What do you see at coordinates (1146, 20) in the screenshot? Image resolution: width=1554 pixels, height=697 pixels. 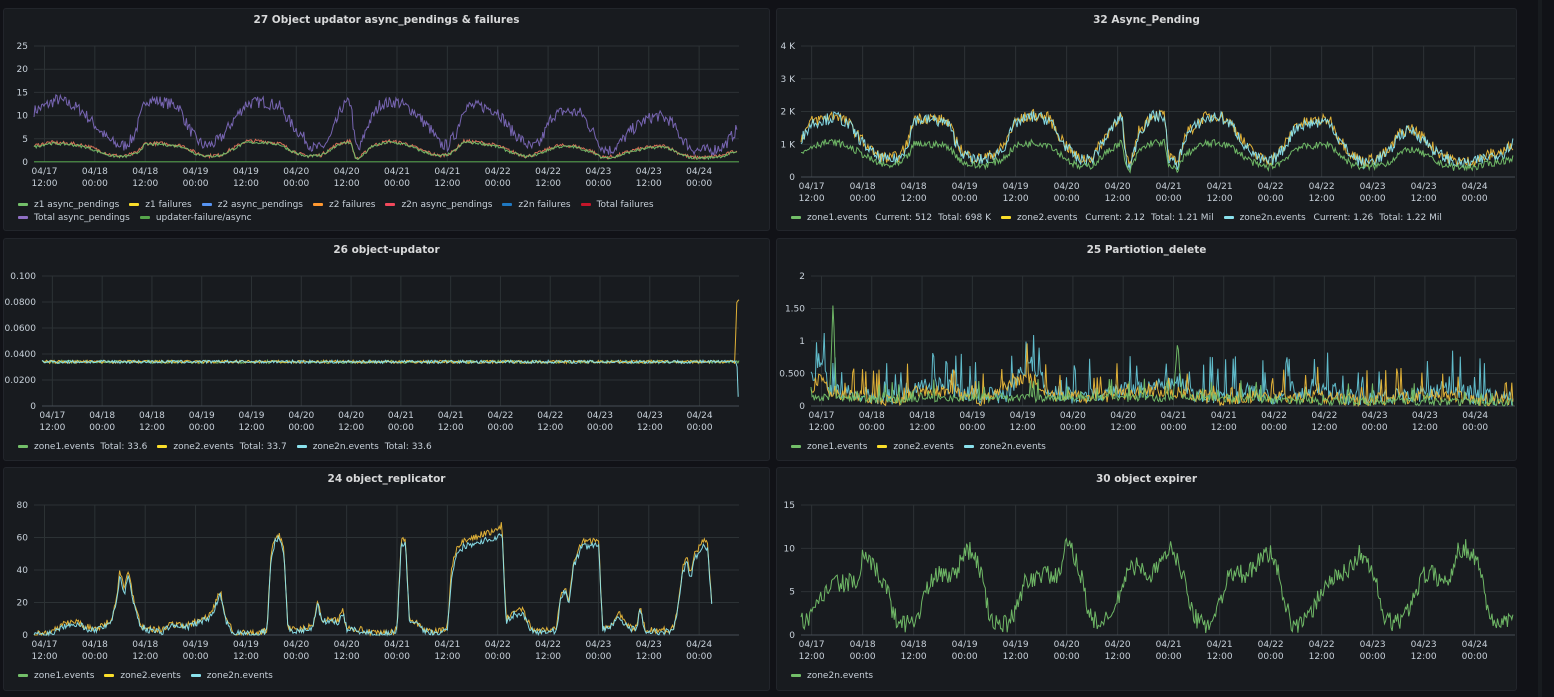 I see `panel-title: 32 Async_Pending` at bounding box center [1146, 20].